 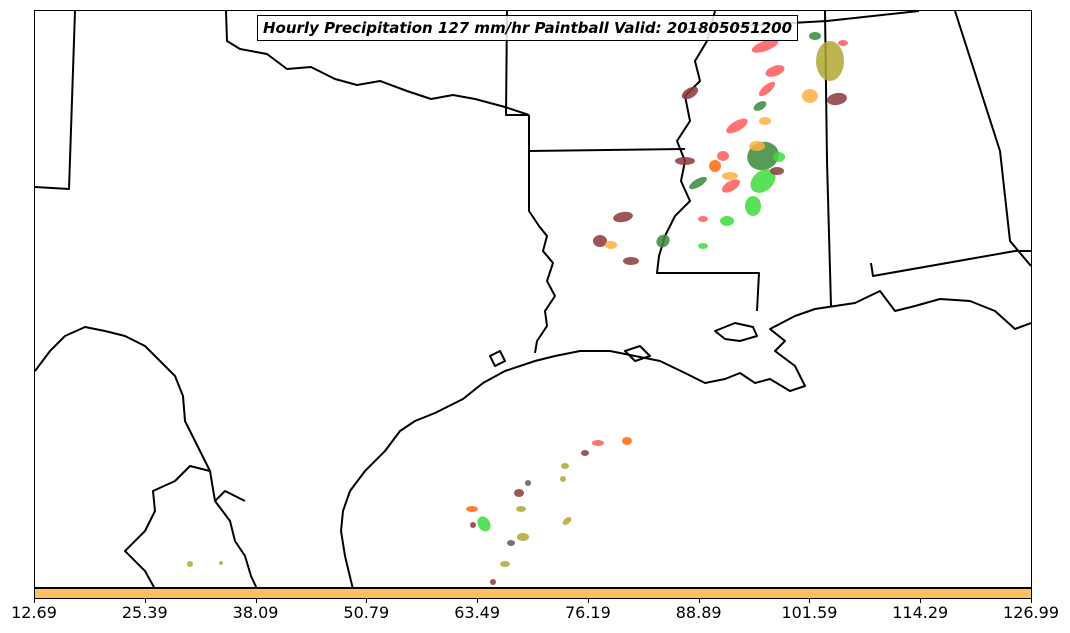 I want to click on state-border-tx-la, so click(x=542, y=252).